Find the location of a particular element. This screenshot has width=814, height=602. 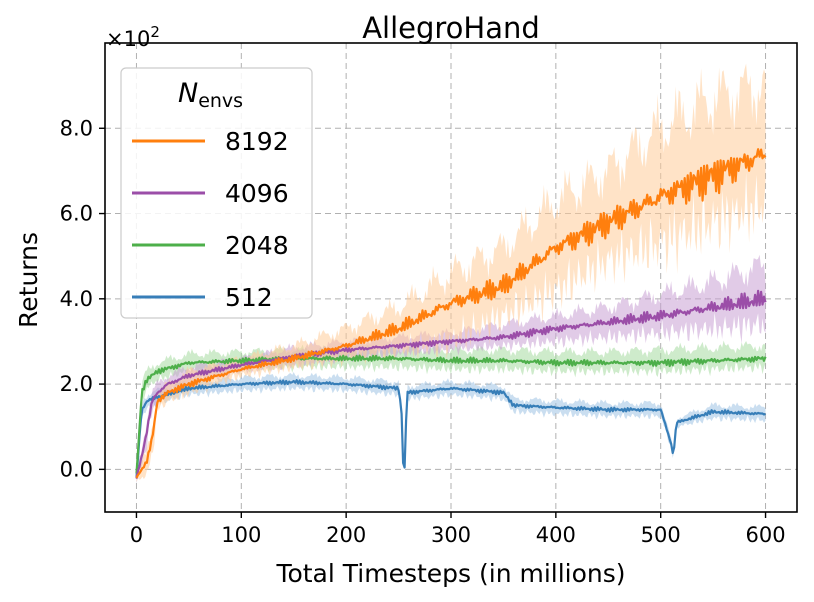

legend-entries: 8192 4096 2048 512 is located at coordinates (210, 219).